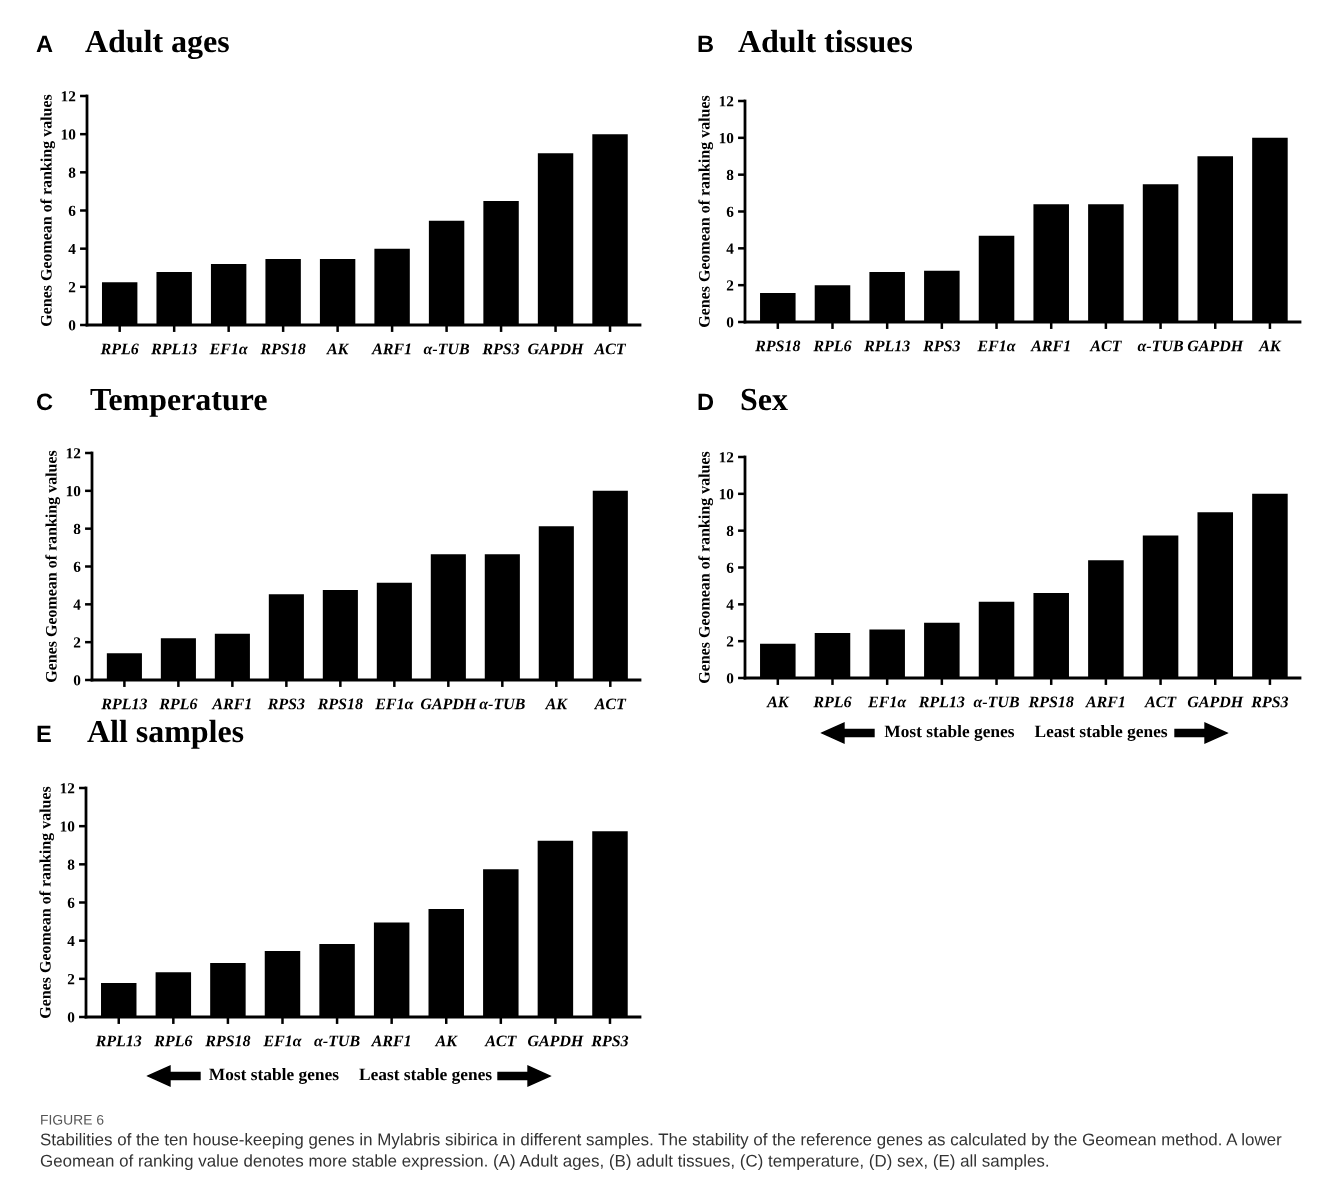 The width and height of the screenshot is (1329, 1195). Describe the element at coordinates (706, 401) in the screenshot. I see `text: D` at that location.